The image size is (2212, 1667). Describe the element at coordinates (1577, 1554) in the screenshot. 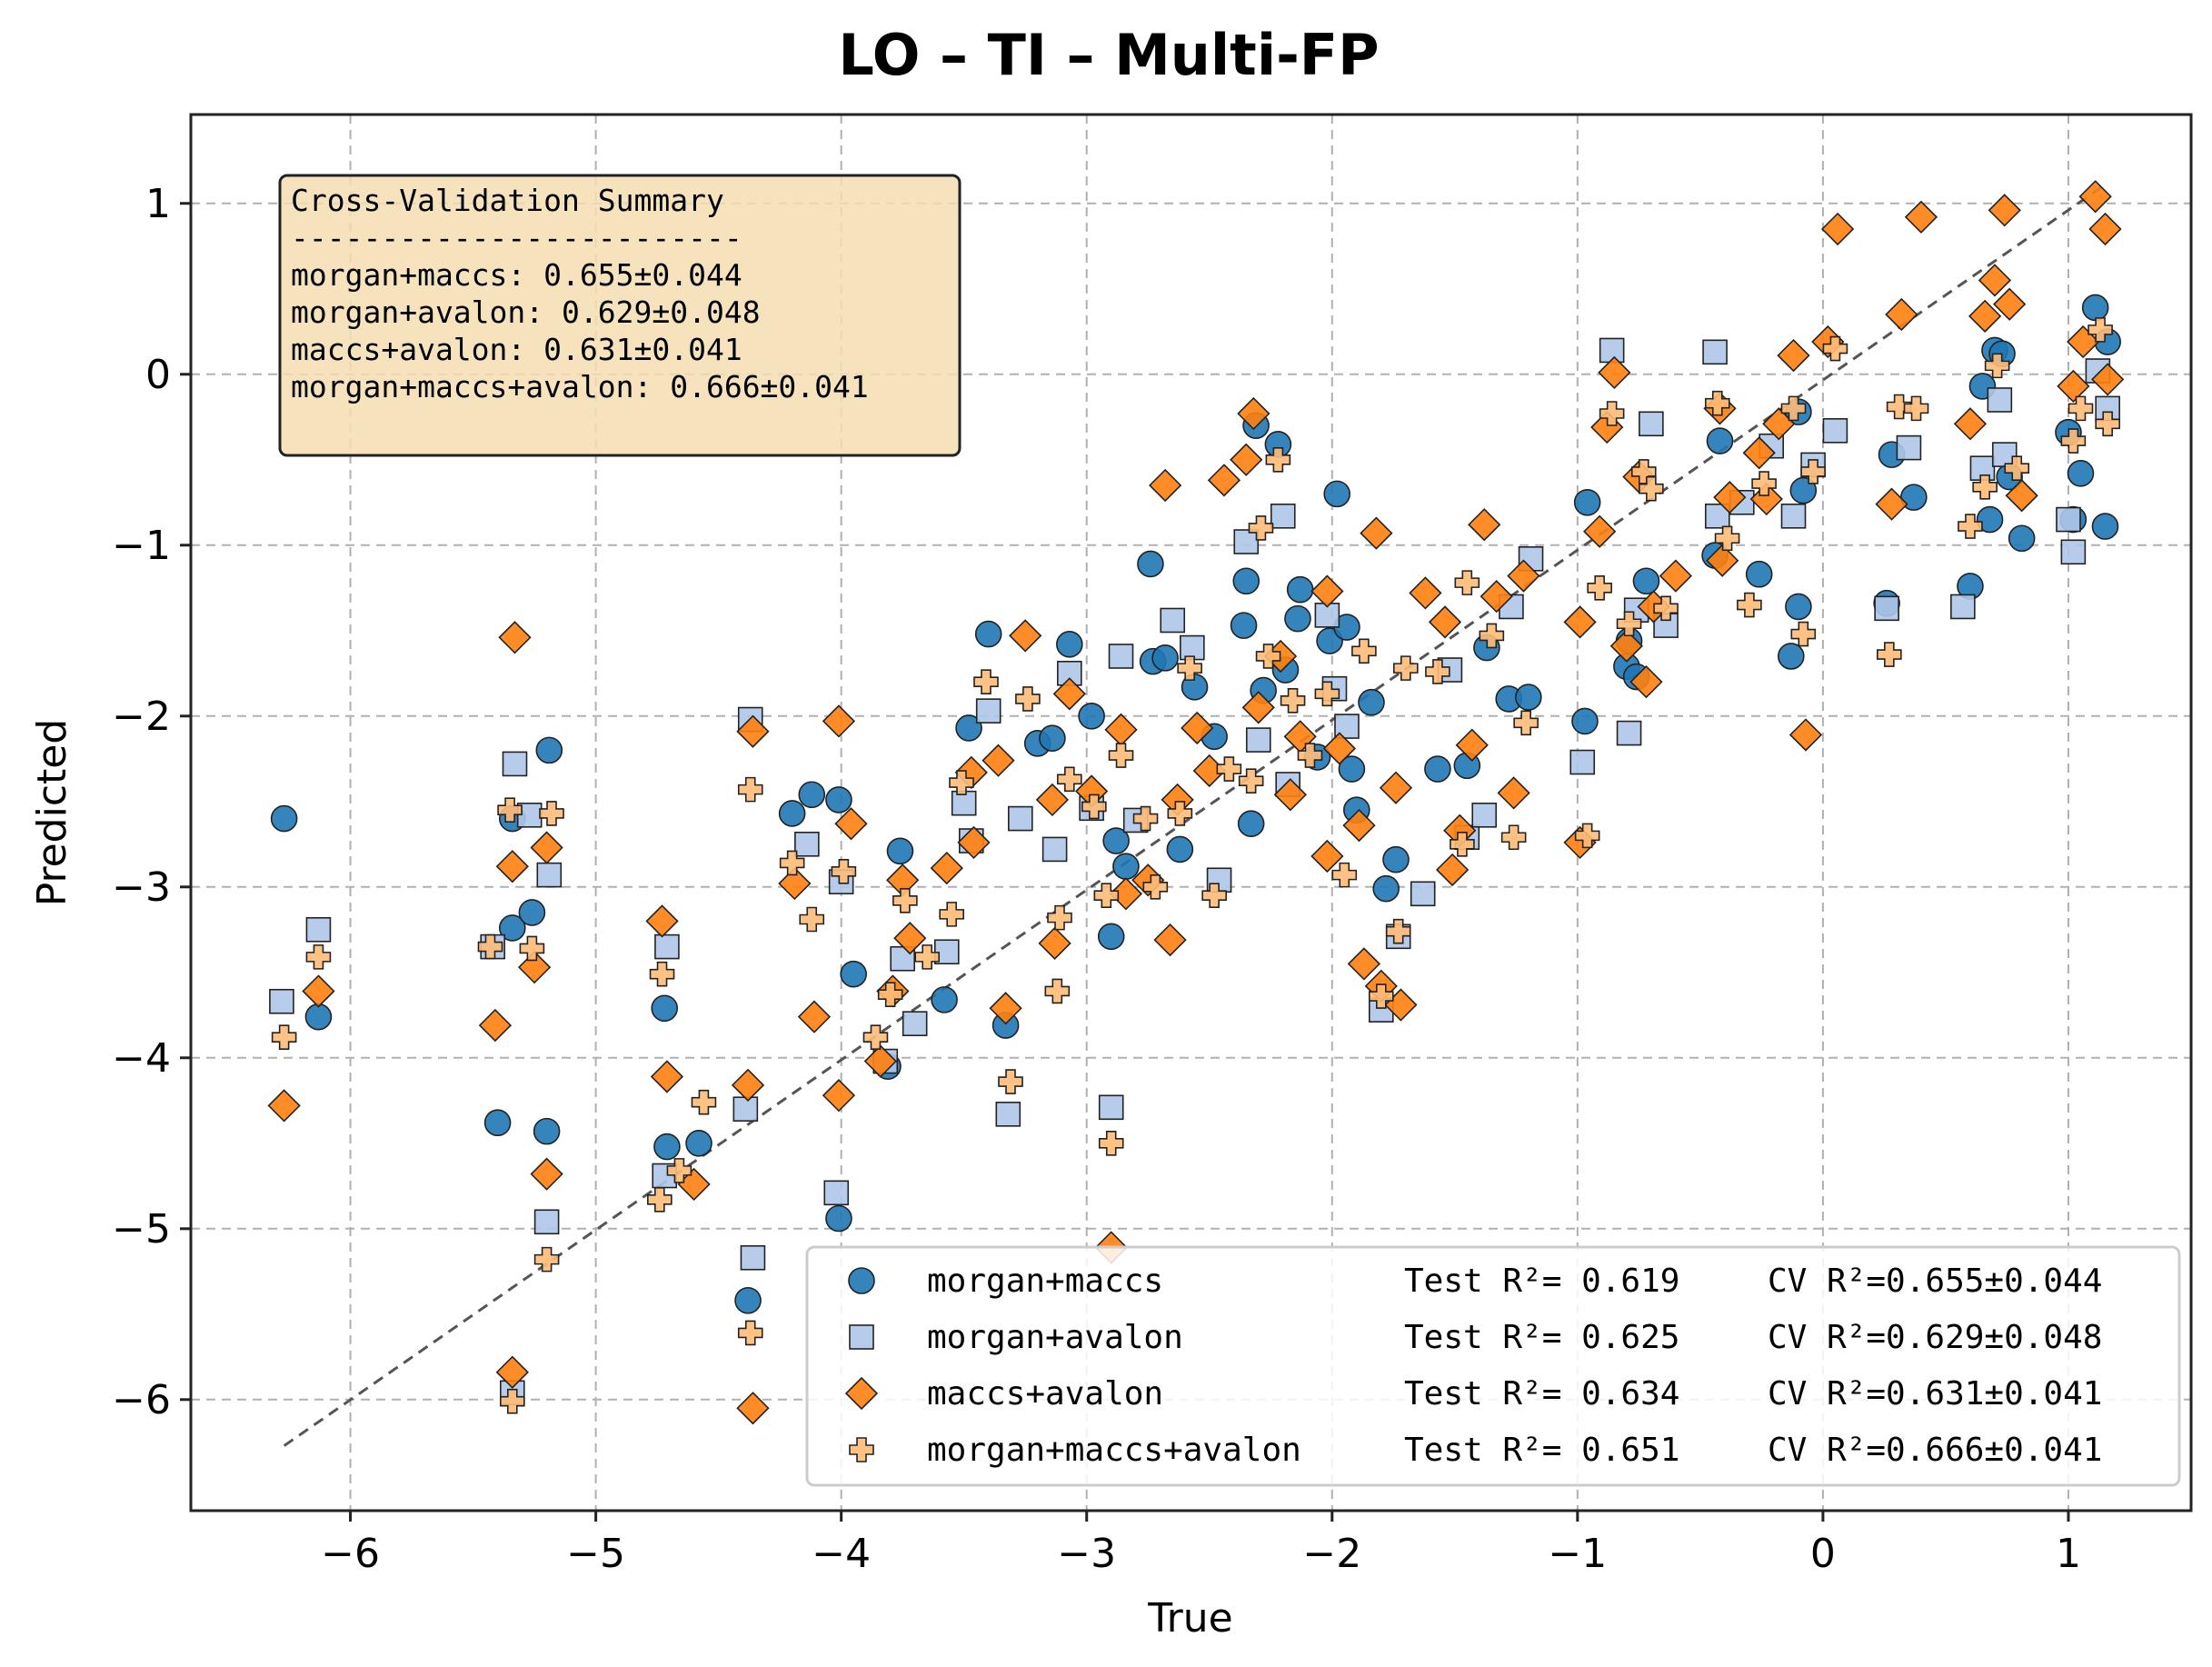

I see `x-tick-label: −1` at that location.